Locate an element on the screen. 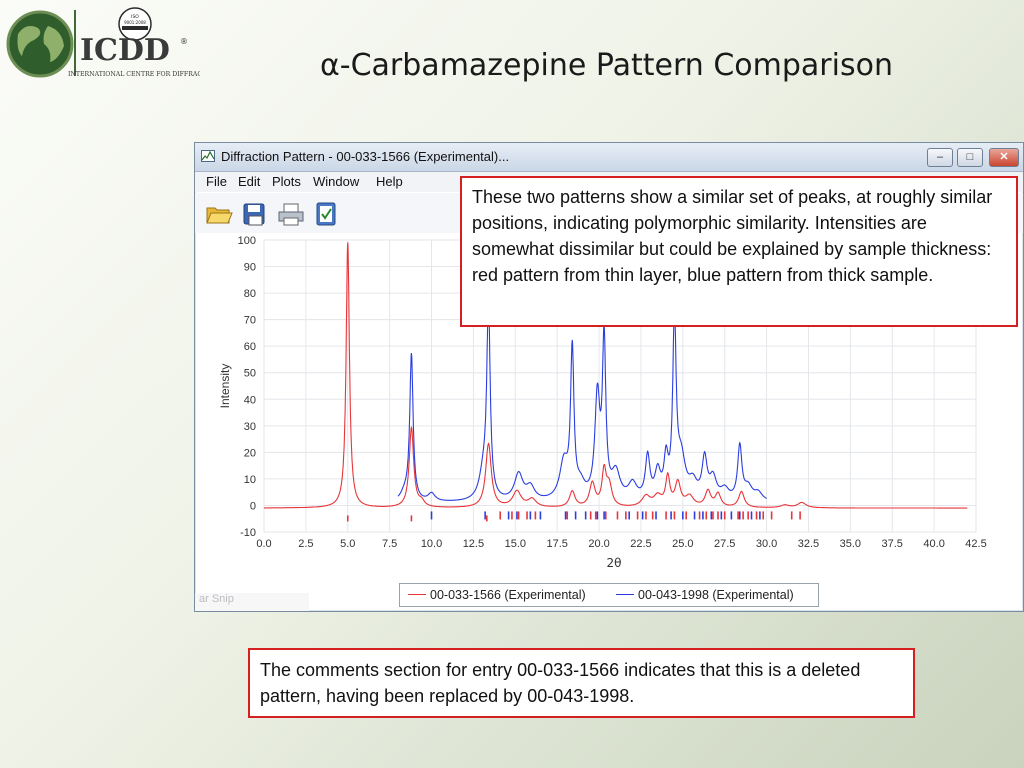 This screenshot has width=1024, height=768. print-icon is located at coordinates (291, 214).